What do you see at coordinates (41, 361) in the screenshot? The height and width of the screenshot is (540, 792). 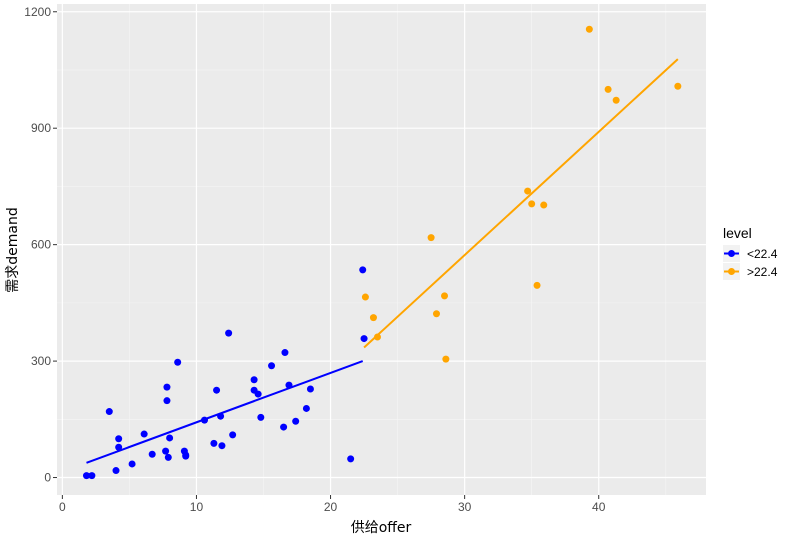 I see `y-tick-label: 300` at bounding box center [41, 361].